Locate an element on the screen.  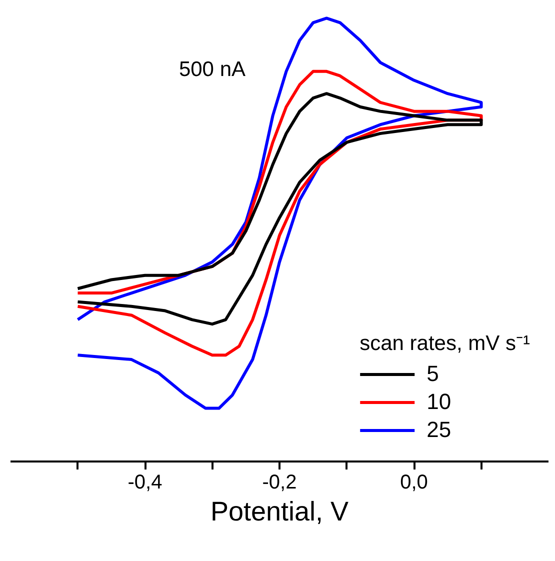
legend-title: scan rates, mV s⁻¹ is located at coordinates (445, 343).